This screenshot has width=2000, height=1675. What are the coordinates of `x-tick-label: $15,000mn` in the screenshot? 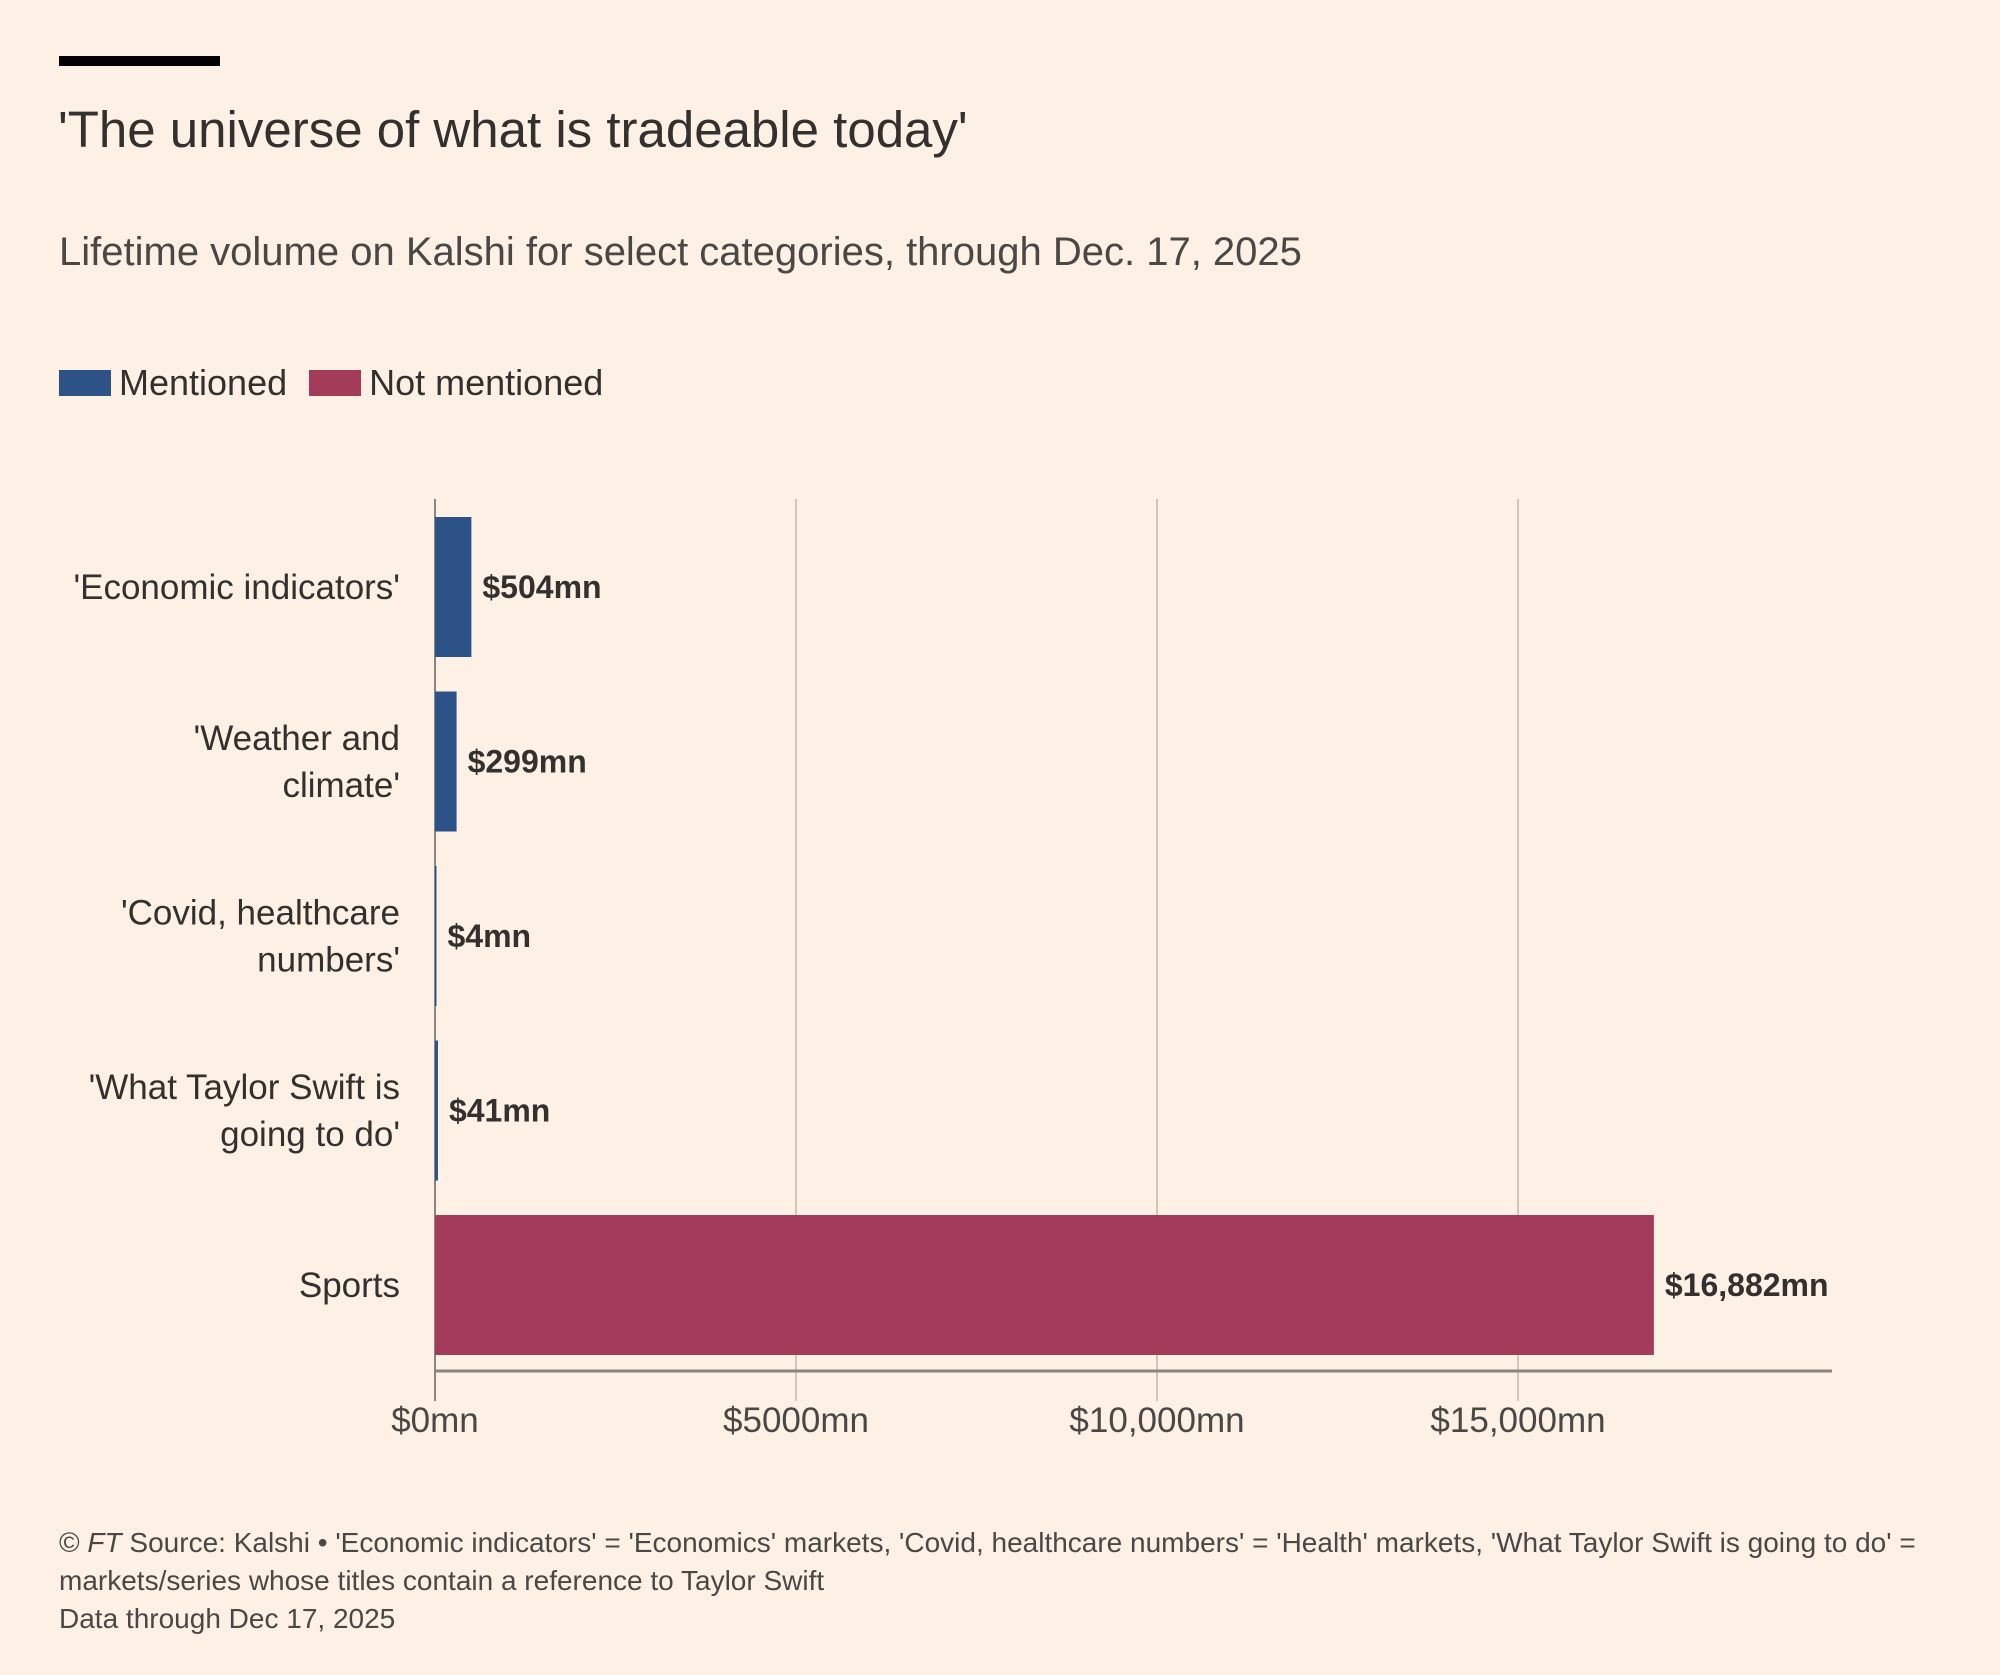 It's located at (1517, 1420).